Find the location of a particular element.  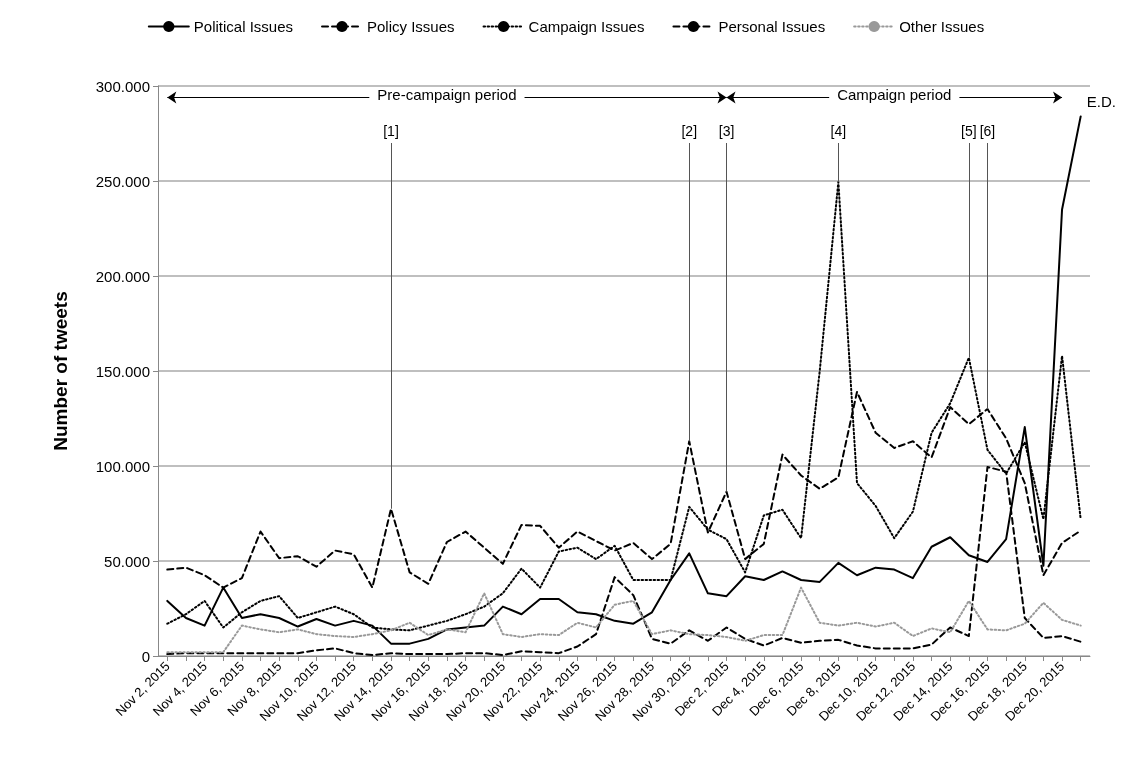

legend-label: Personal Issues is located at coordinates (772, 26).